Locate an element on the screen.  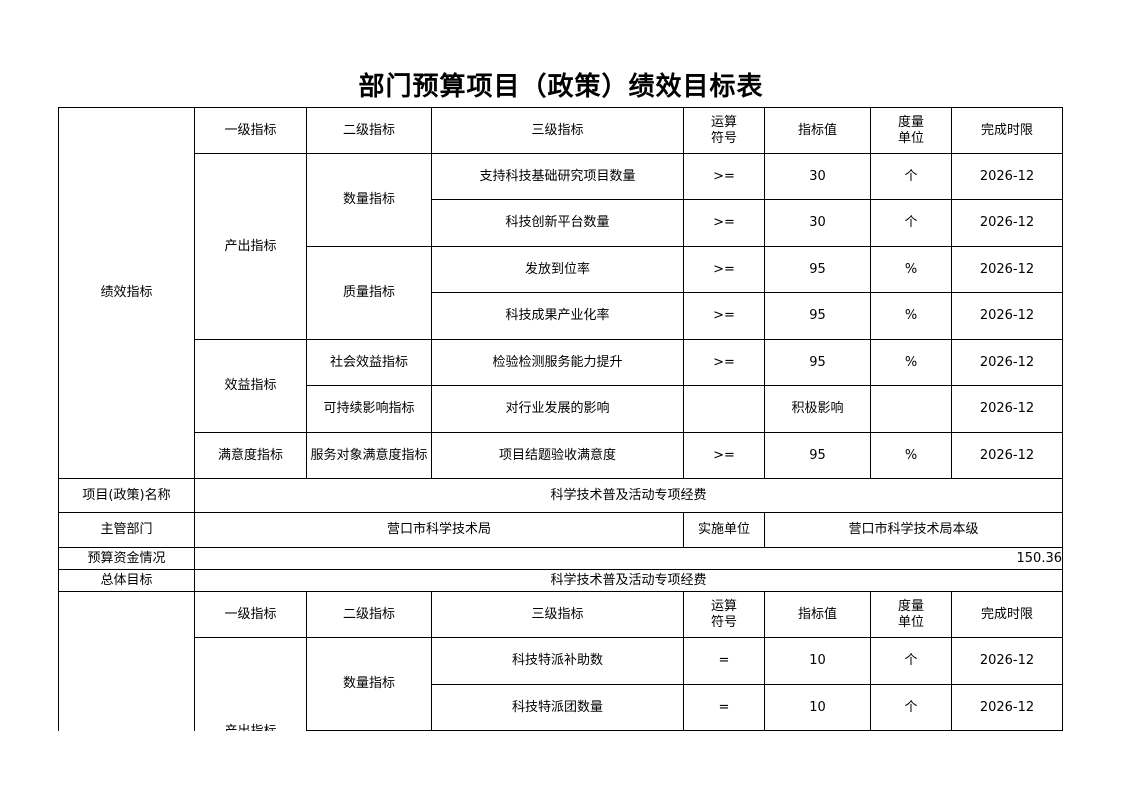
group-output-2: 产出指标 is located at coordinates (250, 684).